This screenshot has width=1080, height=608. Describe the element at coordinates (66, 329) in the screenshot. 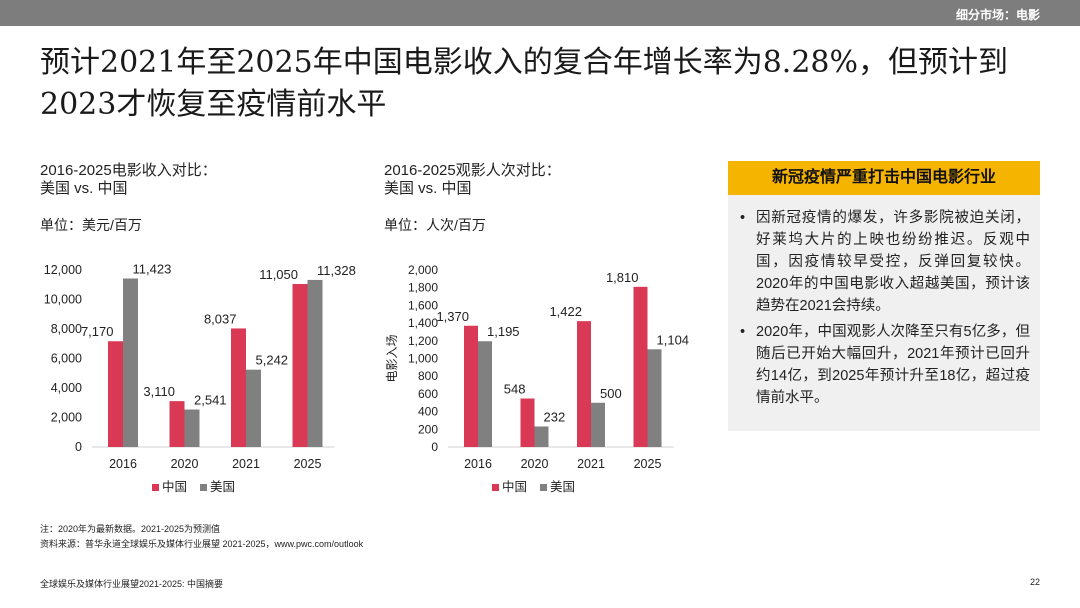

I see `chart1-ytick-label: 8,000` at that location.